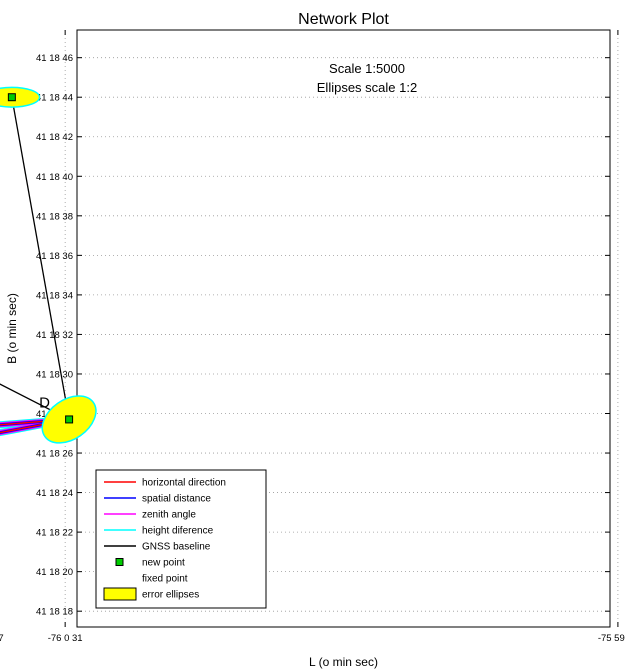 The width and height of the screenshot is (627, 672). Describe the element at coordinates (343, 19) in the screenshot. I see `chart-title: Network Plot` at that location.